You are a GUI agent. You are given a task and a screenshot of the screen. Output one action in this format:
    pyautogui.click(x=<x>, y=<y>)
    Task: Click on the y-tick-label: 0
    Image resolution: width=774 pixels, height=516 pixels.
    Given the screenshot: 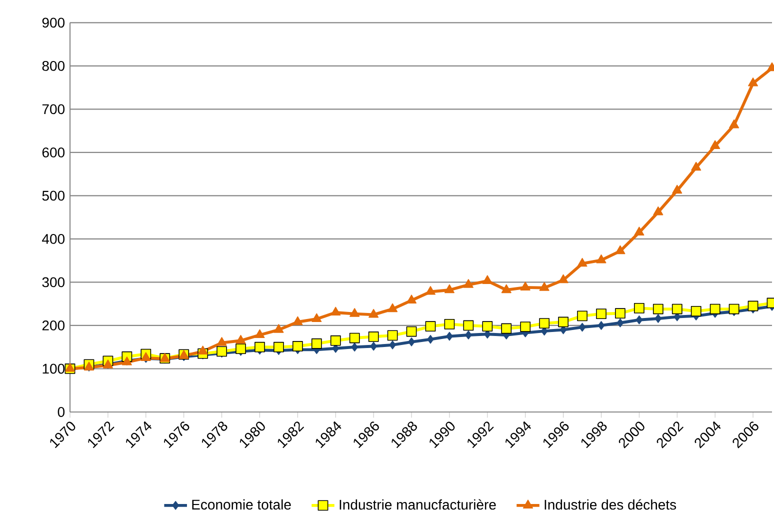 What is the action you would take?
    pyautogui.click(x=61, y=412)
    